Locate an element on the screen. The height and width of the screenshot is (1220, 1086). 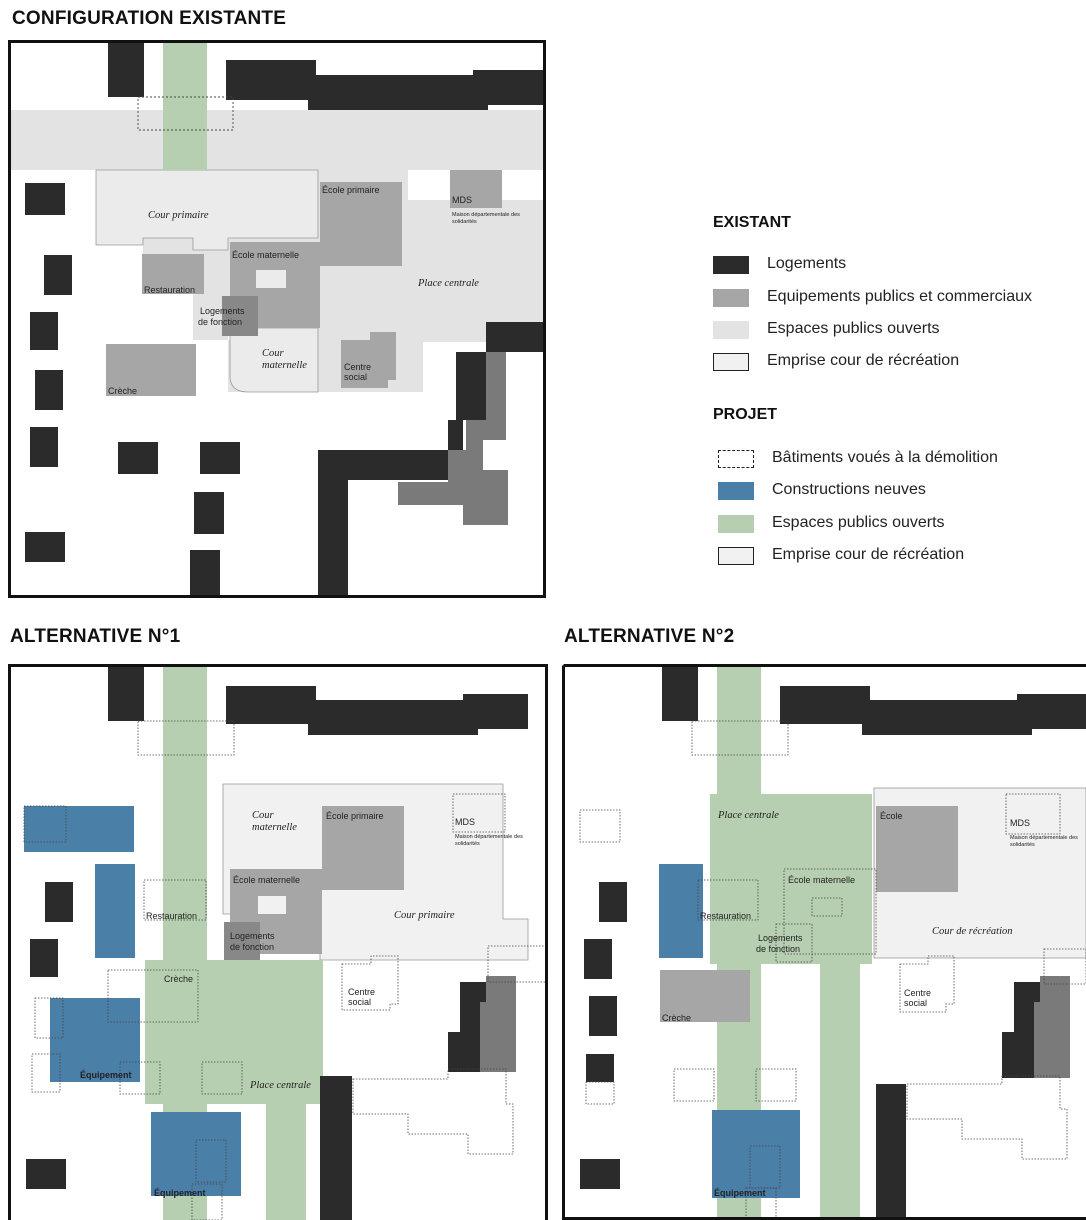
label-cour-recreation: Cour de récréation is located at coordinates (972, 931).